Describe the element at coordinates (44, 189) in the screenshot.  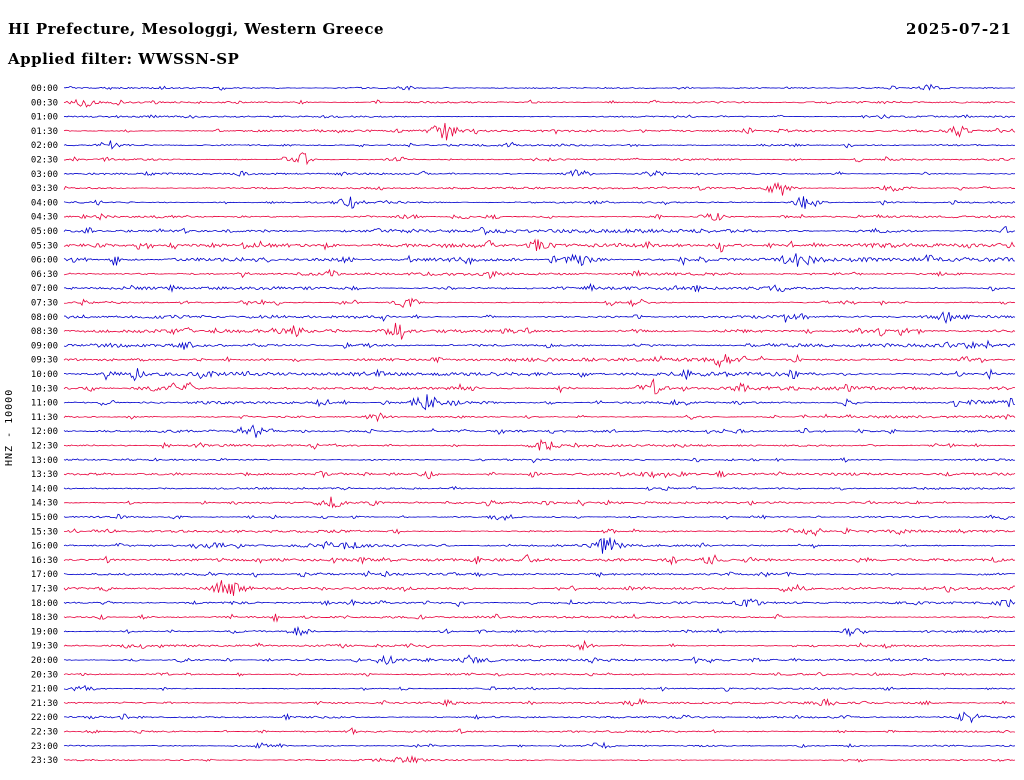
I see `time-label: 03:30` at that location.